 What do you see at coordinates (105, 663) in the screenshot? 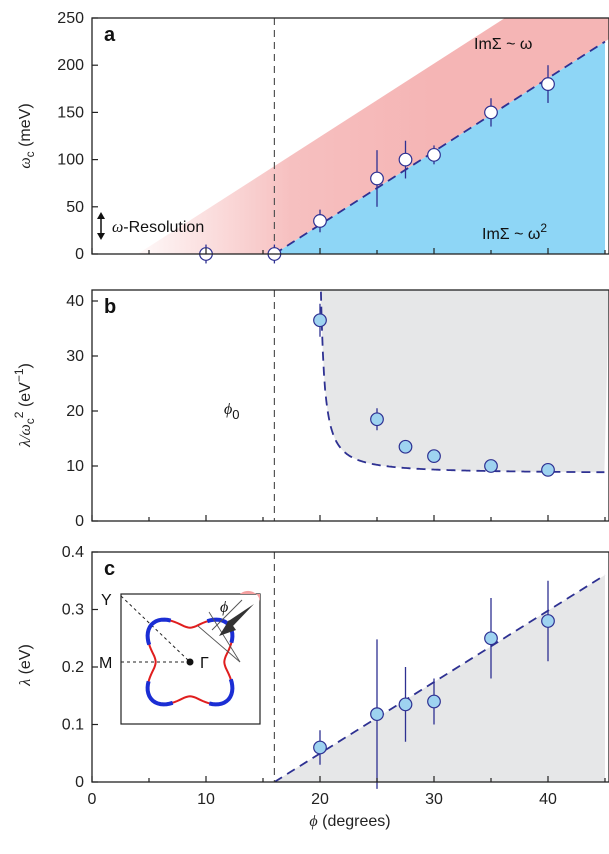
I see `inset-label-M: M` at bounding box center [105, 663].